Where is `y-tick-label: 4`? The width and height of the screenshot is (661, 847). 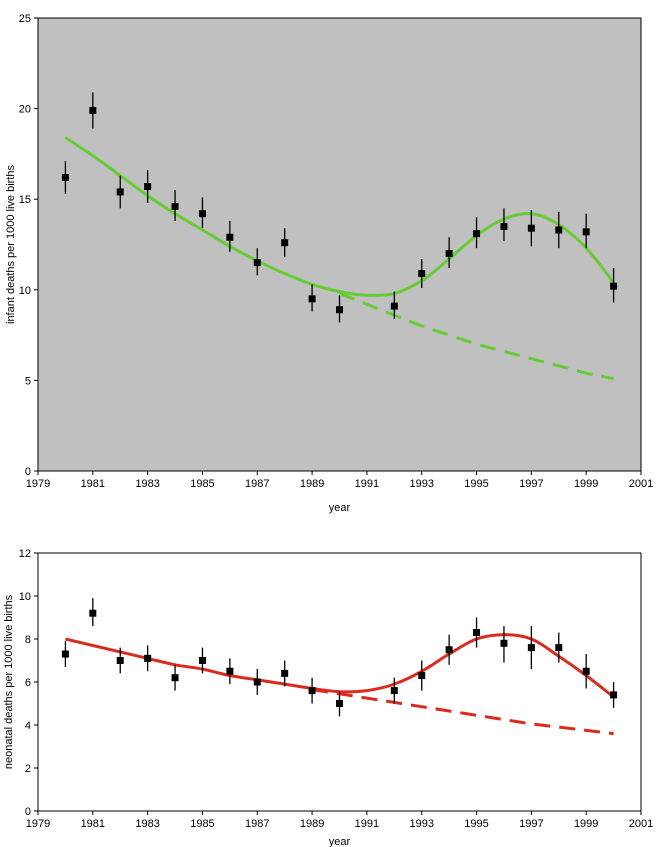 y-tick-label: 4 is located at coordinates (28, 726).